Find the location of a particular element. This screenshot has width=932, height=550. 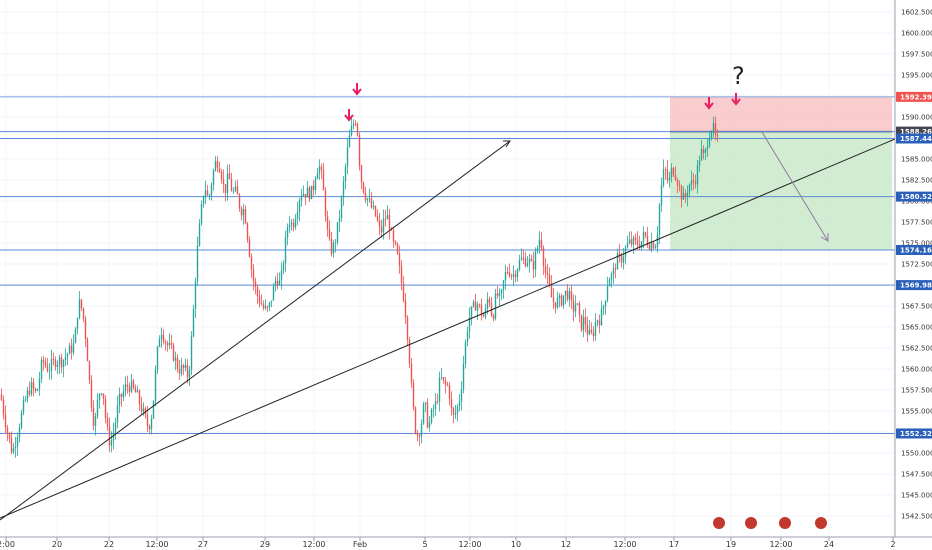

price-tick-label: 1562.500 is located at coordinates (916, 349).